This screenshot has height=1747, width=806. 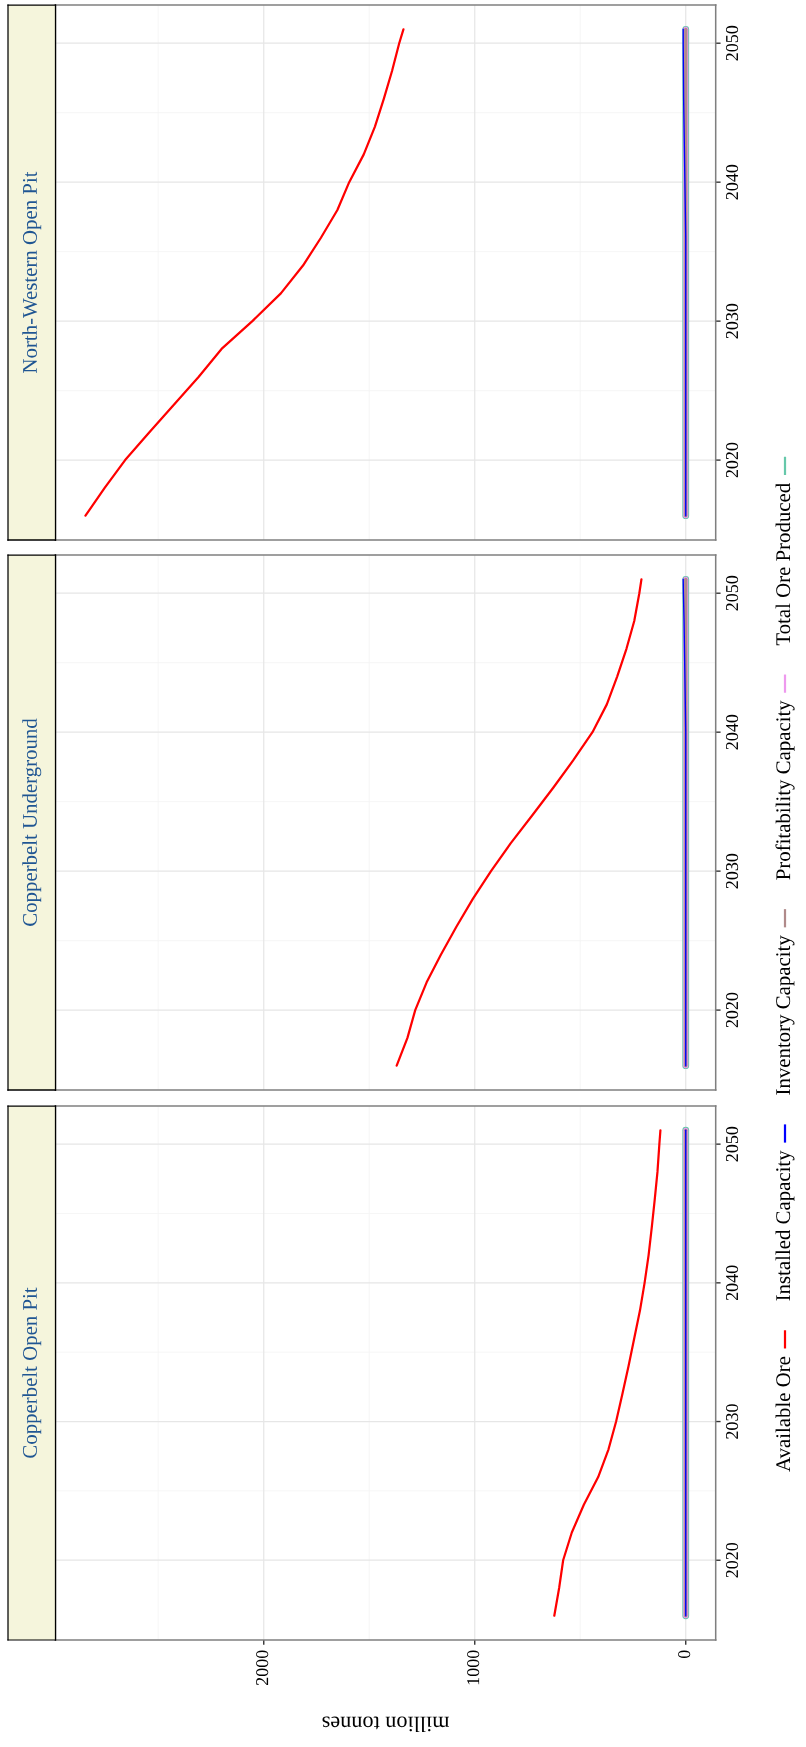 What do you see at coordinates (785, 790) in the screenshot?
I see `legend-label: Profitability Capacity` at bounding box center [785, 790].